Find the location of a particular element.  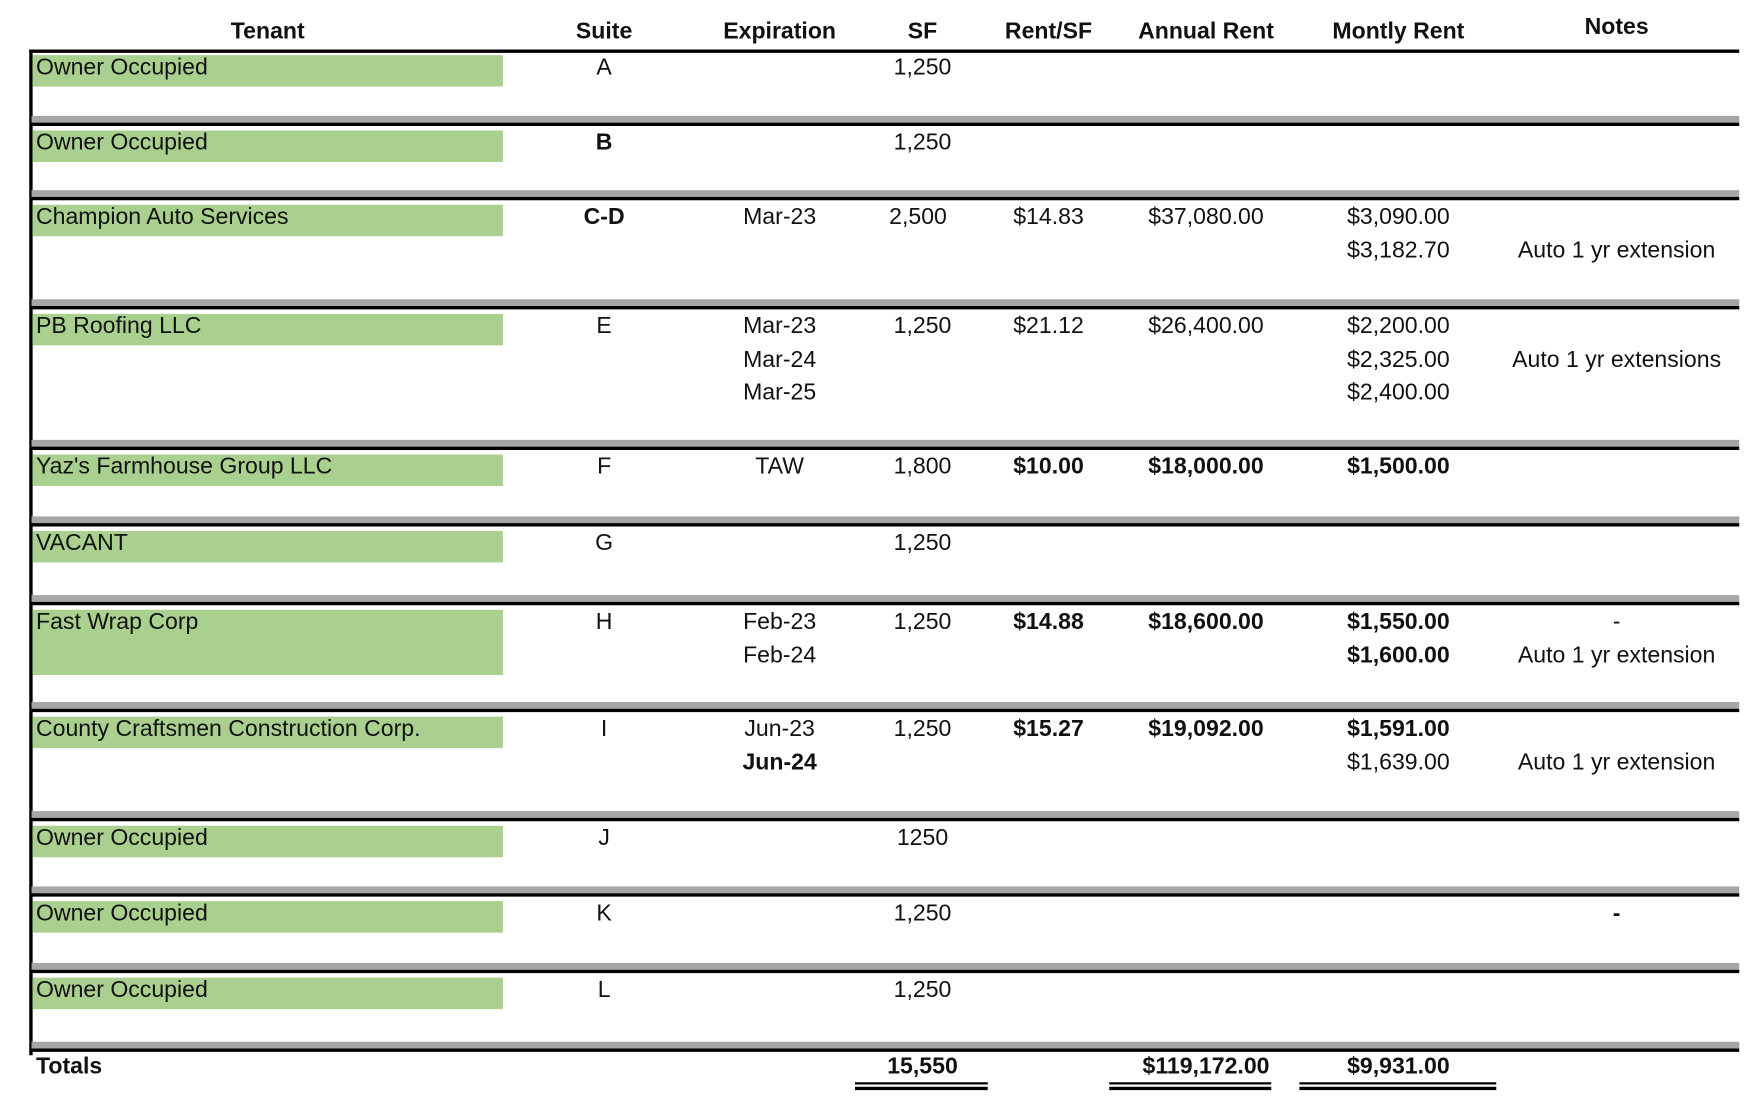

cell-sf: 1250 is located at coordinates (922, 837).